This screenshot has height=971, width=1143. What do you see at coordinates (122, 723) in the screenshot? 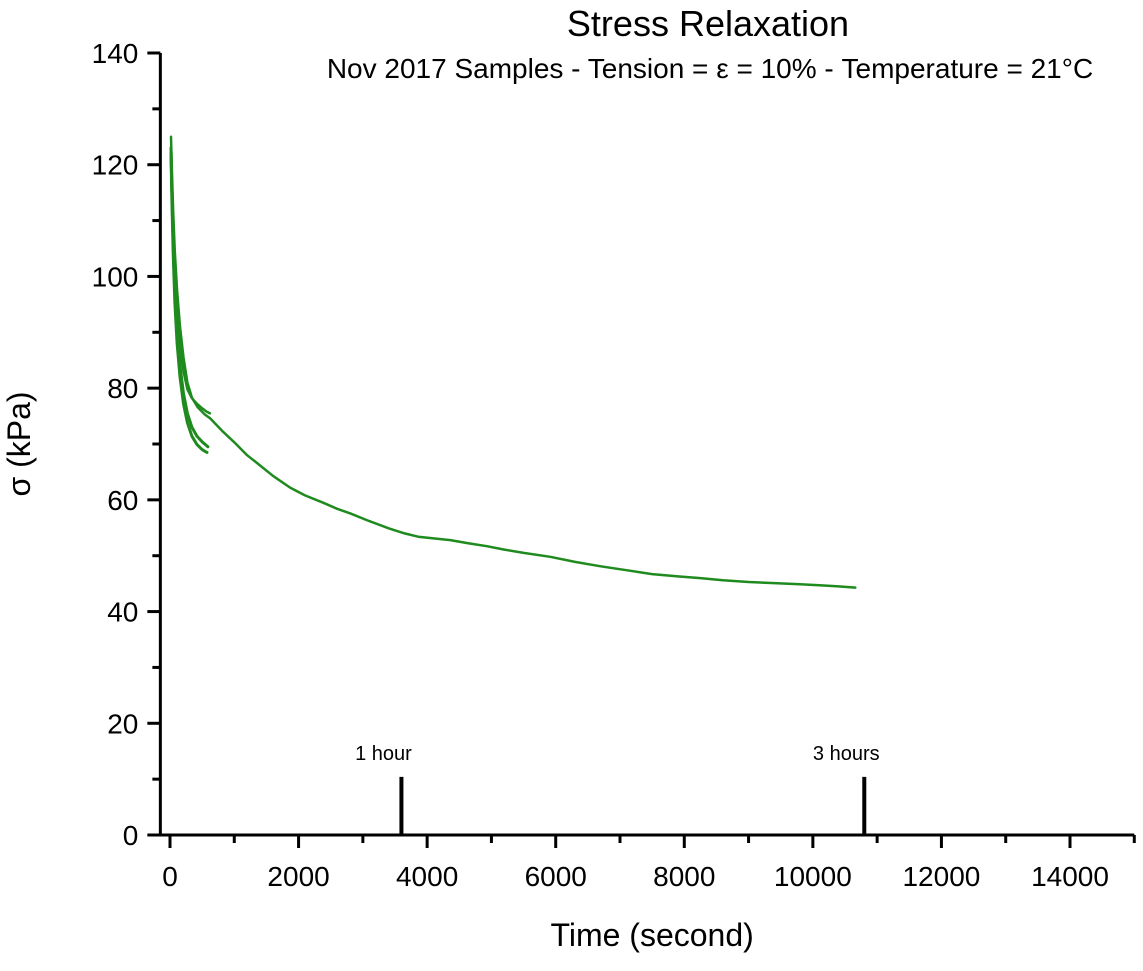
I see `y-tick-label-20: 20` at bounding box center [122, 723].